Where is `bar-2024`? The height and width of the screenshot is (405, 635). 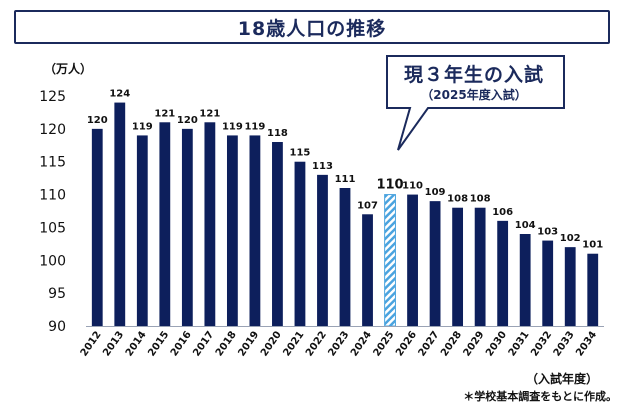 bar-2024 is located at coordinates (367, 270).